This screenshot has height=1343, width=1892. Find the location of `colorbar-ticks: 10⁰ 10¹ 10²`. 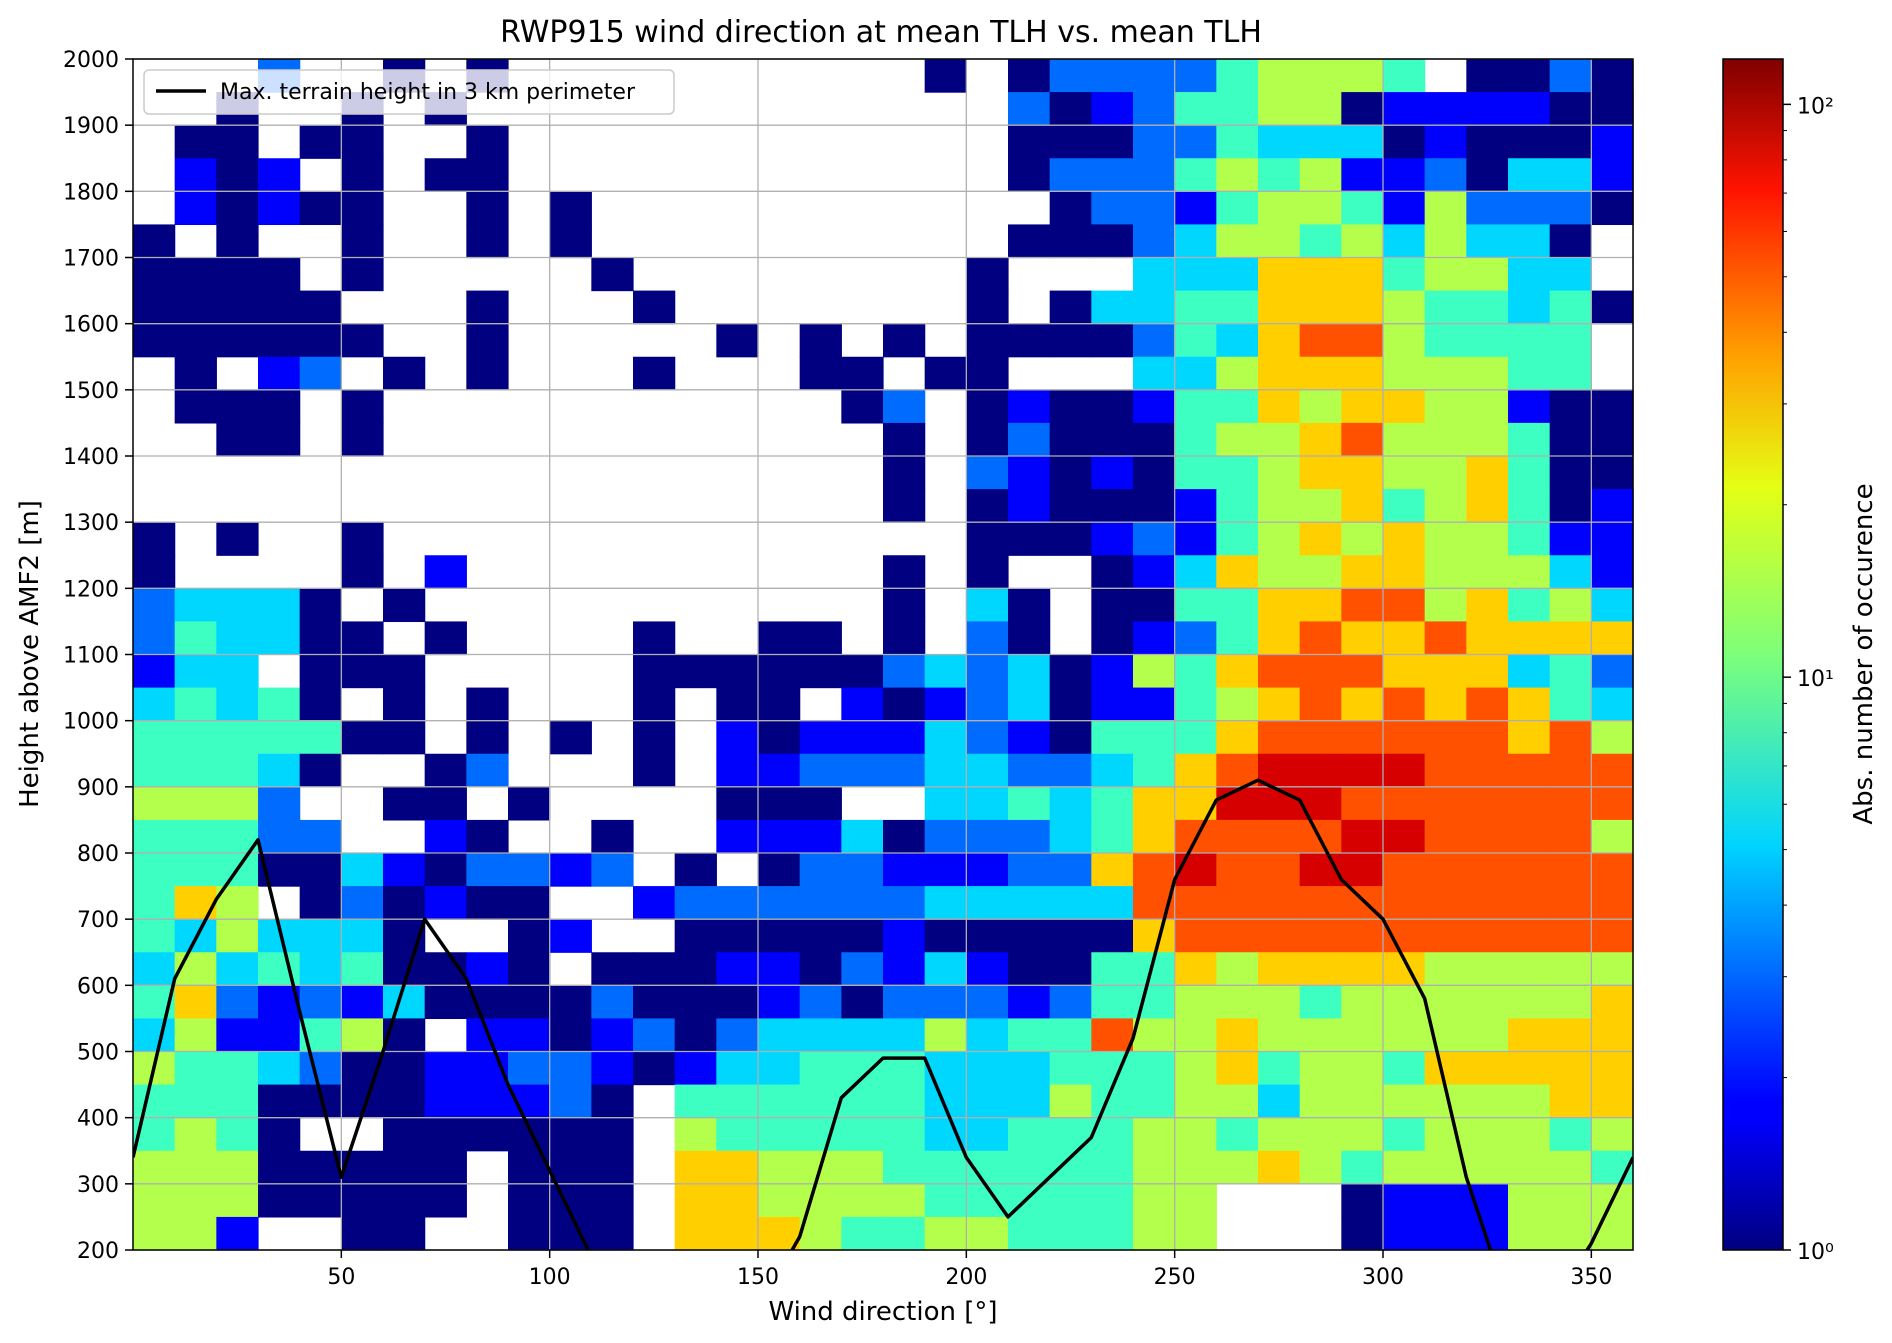

colorbar-ticks: 10⁰ 10¹ 10² is located at coordinates (1808, 679).